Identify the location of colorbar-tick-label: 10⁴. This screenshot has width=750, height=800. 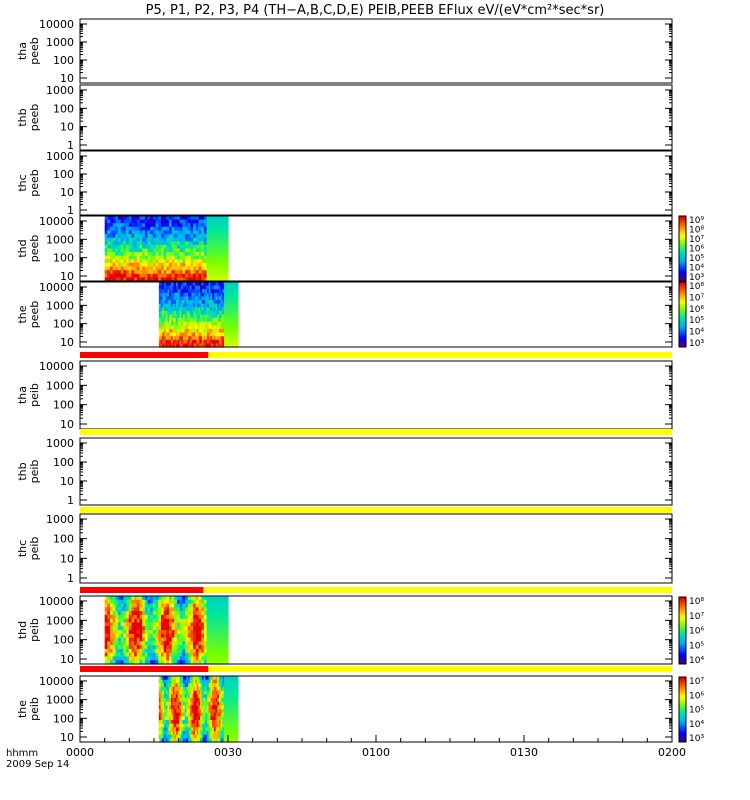
(696, 661).